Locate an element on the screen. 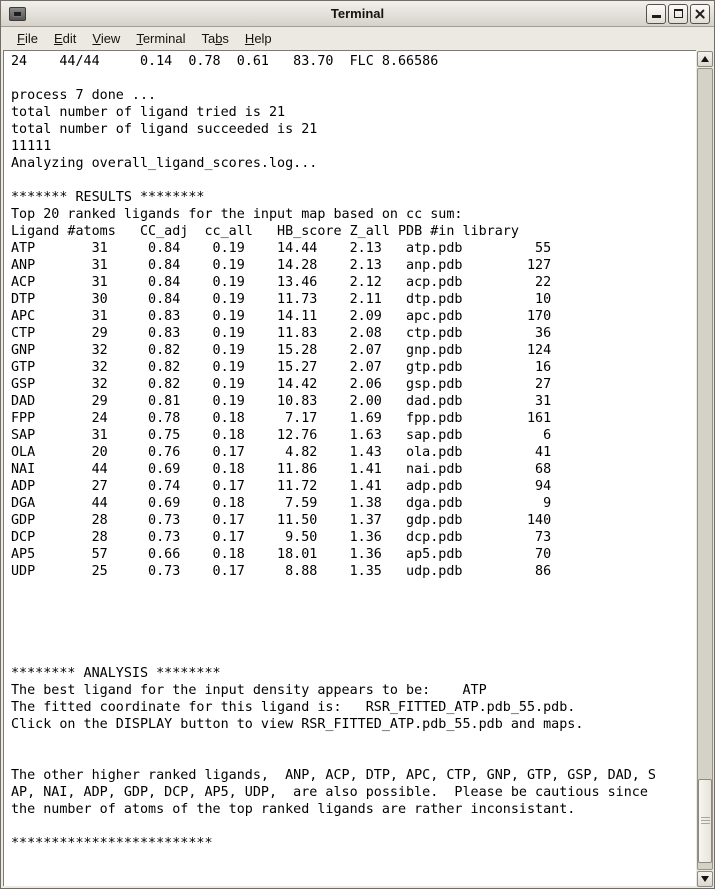  scrollbar is located at coordinates (705, 469).